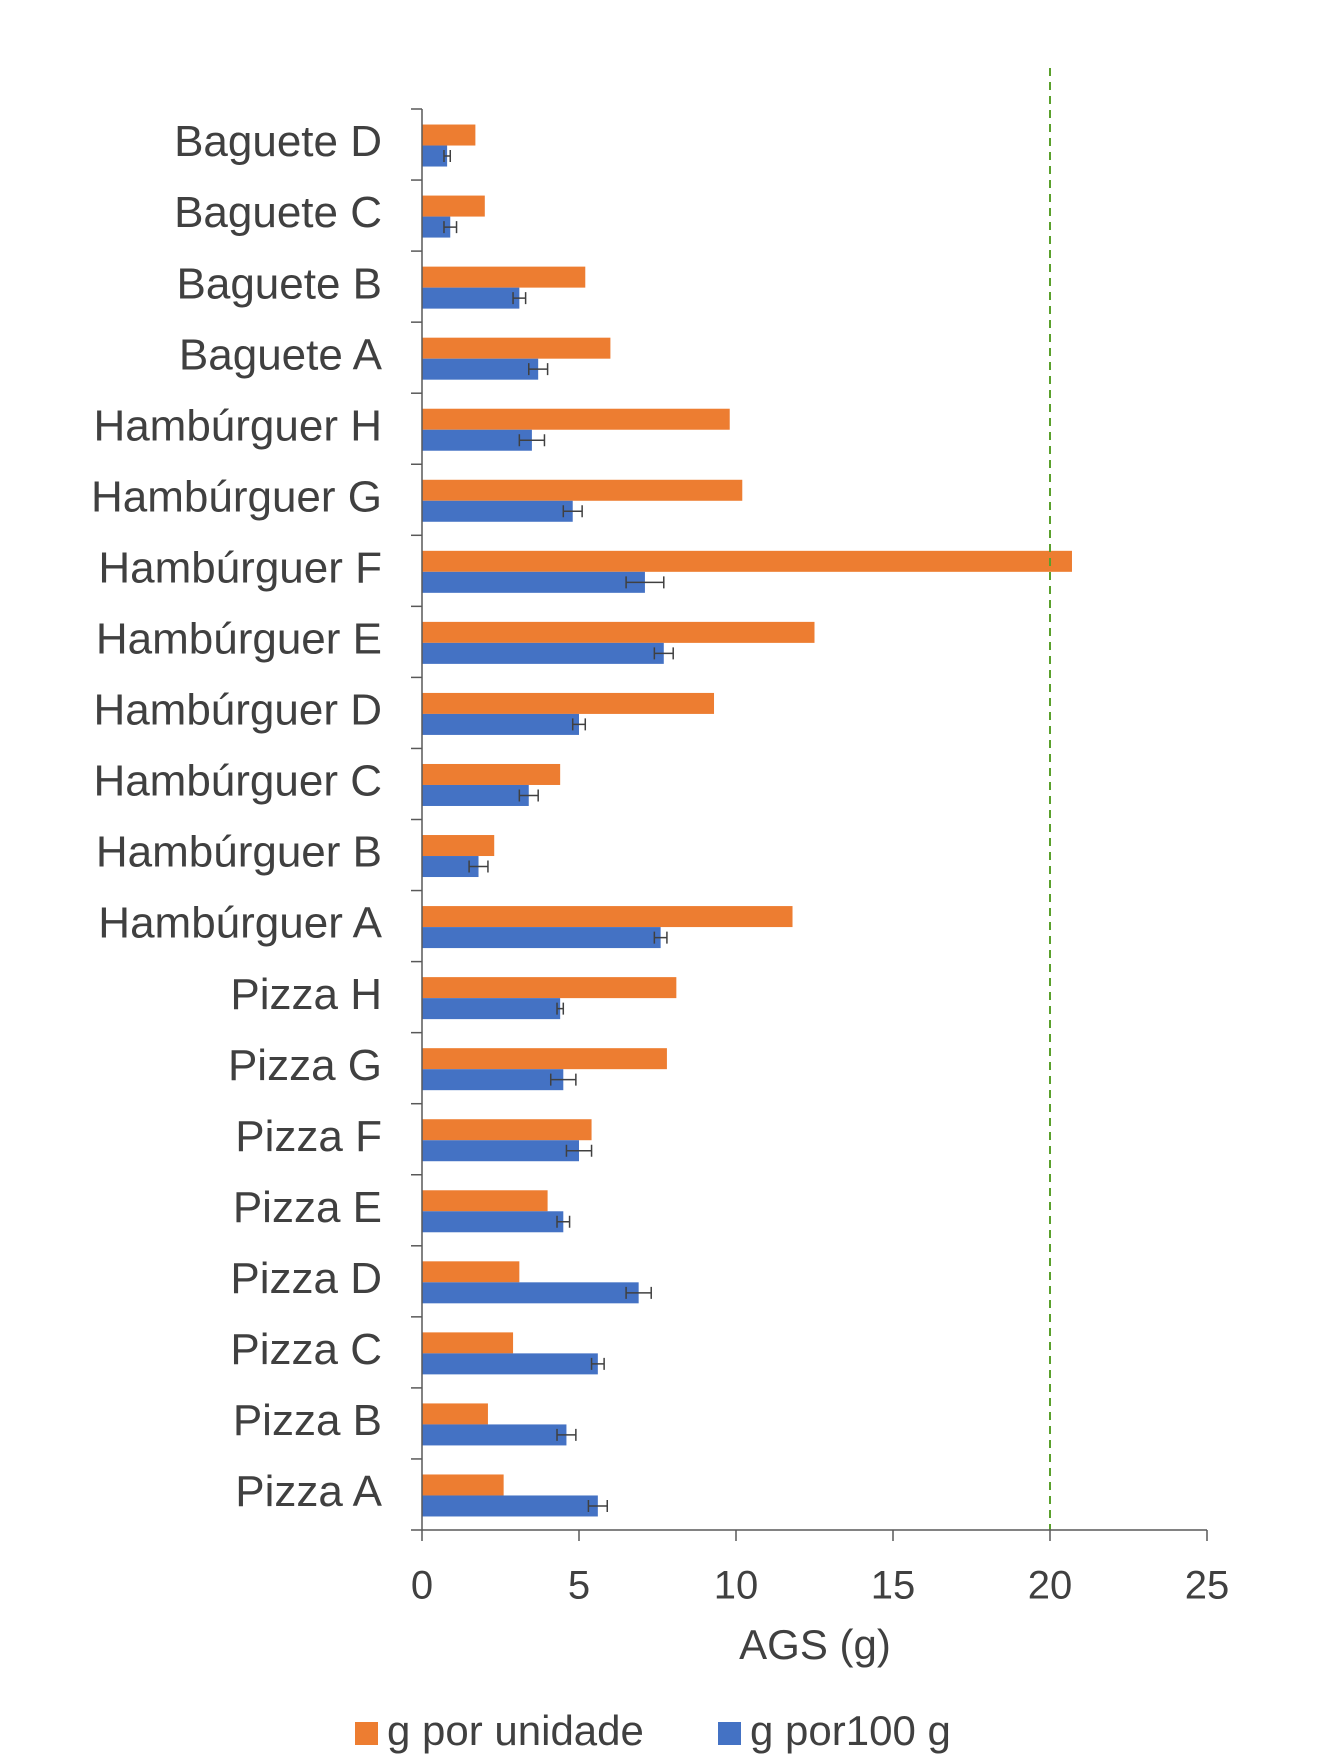 This screenshot has width=1336, height=1755. What do you see at coordinates (308, 1136) in the screenshot?
I see `y-tick-label: Pizza F` at bounding box center [308, 1136].